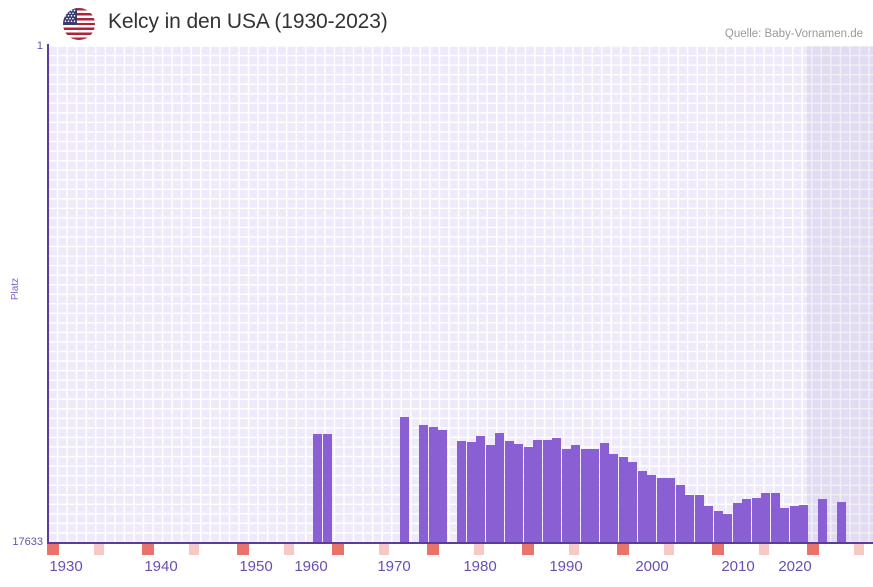 The height and width of the screenshot is (587, 873). Describe the element at coordinates (775, 518) in the screenshot. I see `bar-2011` at that location.